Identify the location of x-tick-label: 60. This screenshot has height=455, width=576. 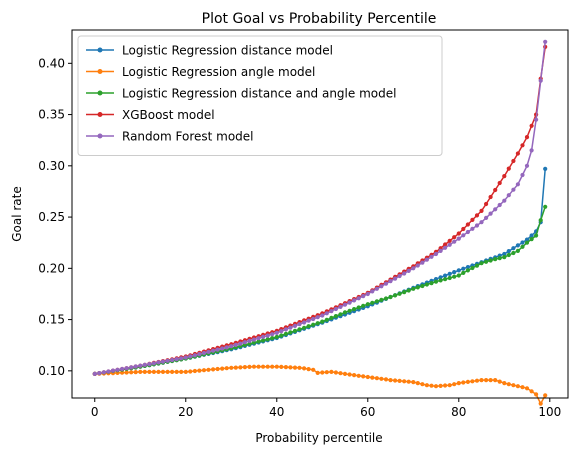
(367, 412).